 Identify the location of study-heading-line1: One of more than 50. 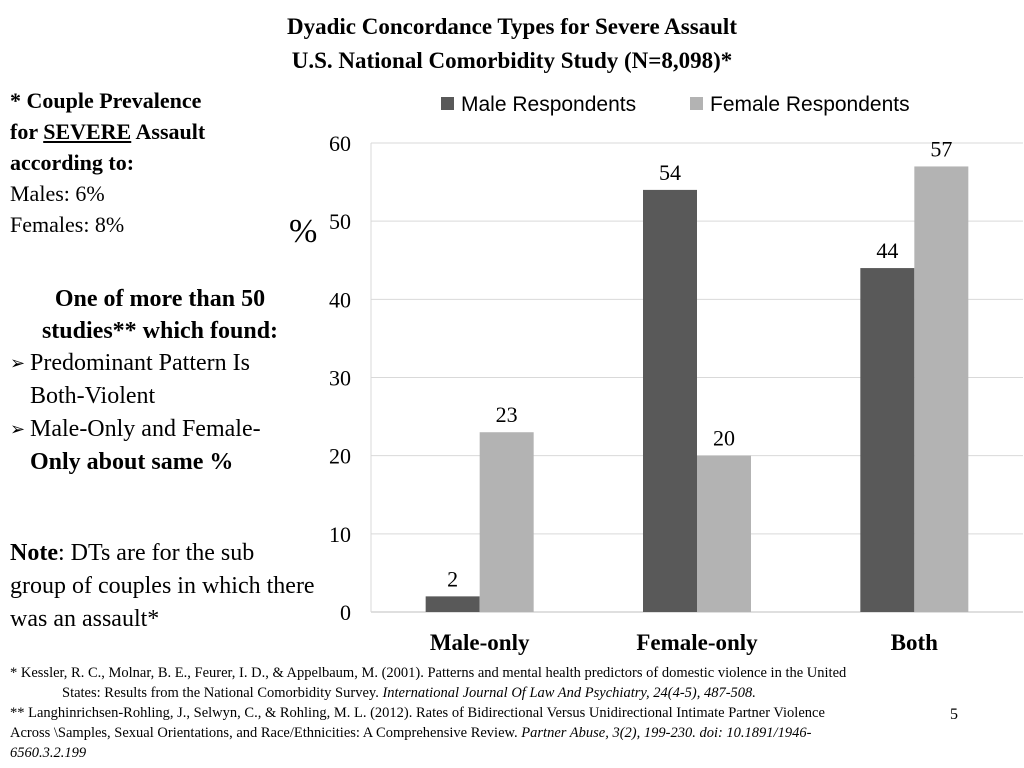
(160, 299).